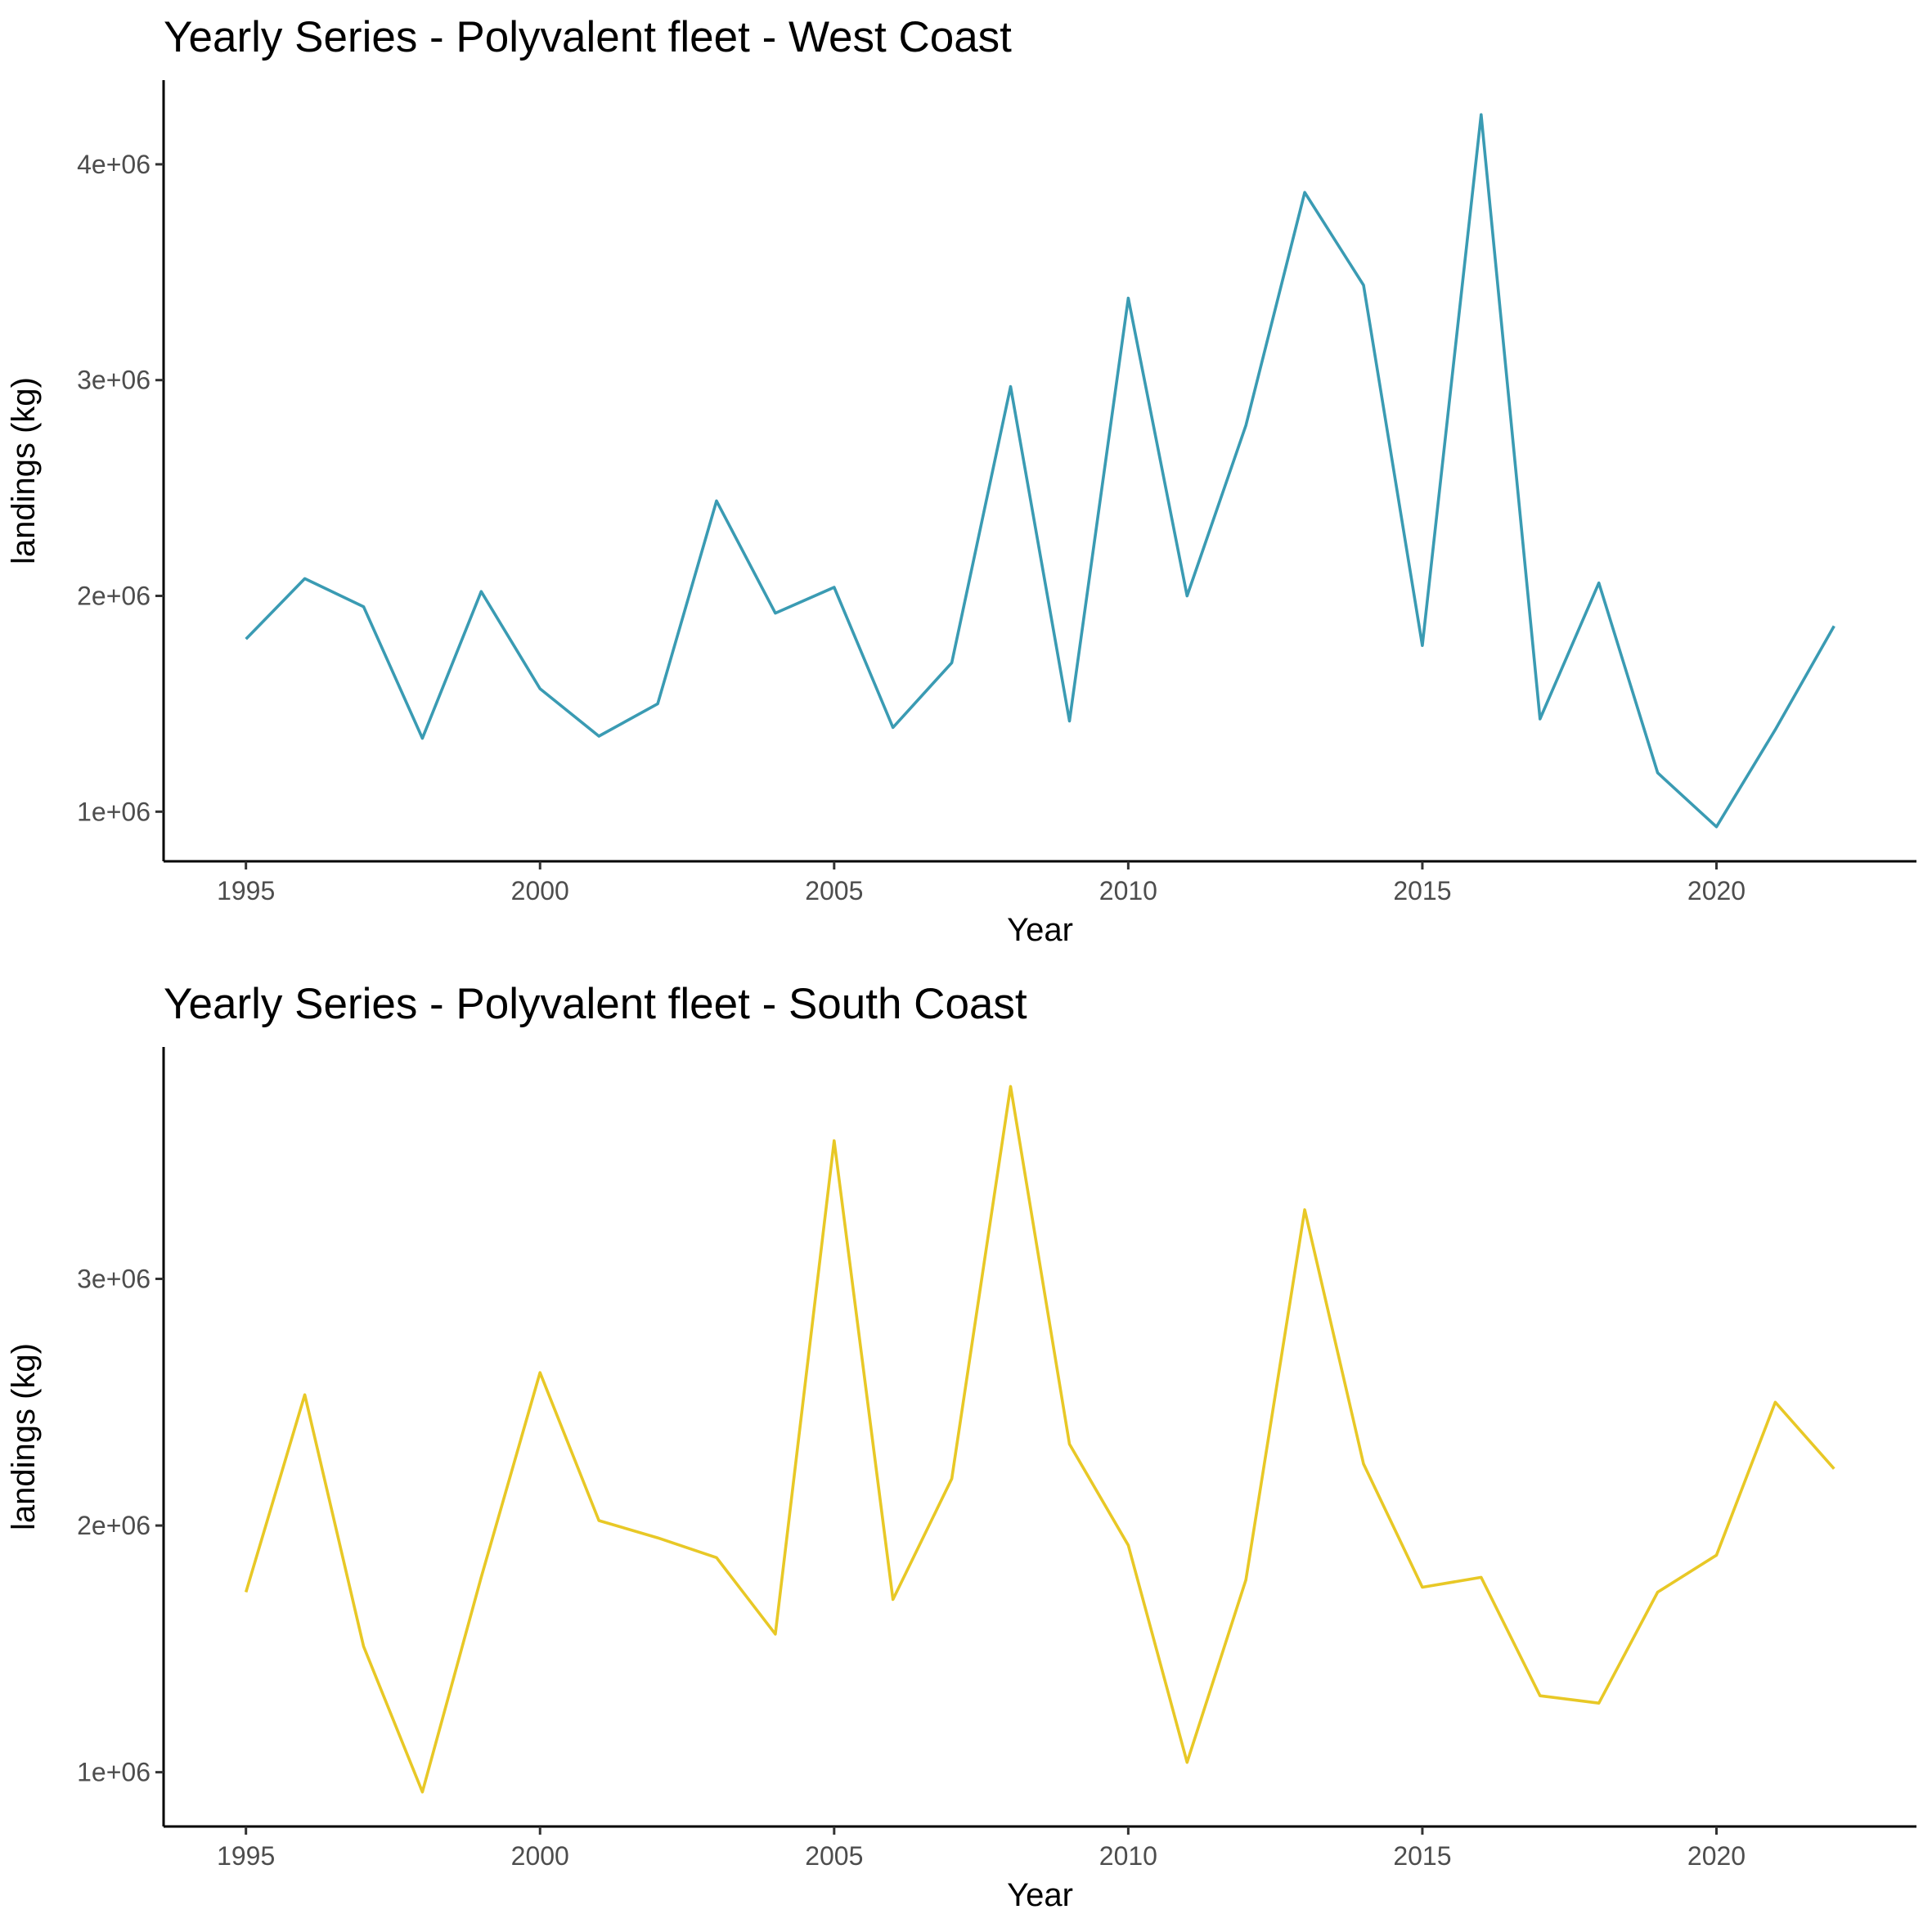 The image size is (1932, 1932). I want to click on chart-1-x-tick-label: 2005, so click(834, 891).